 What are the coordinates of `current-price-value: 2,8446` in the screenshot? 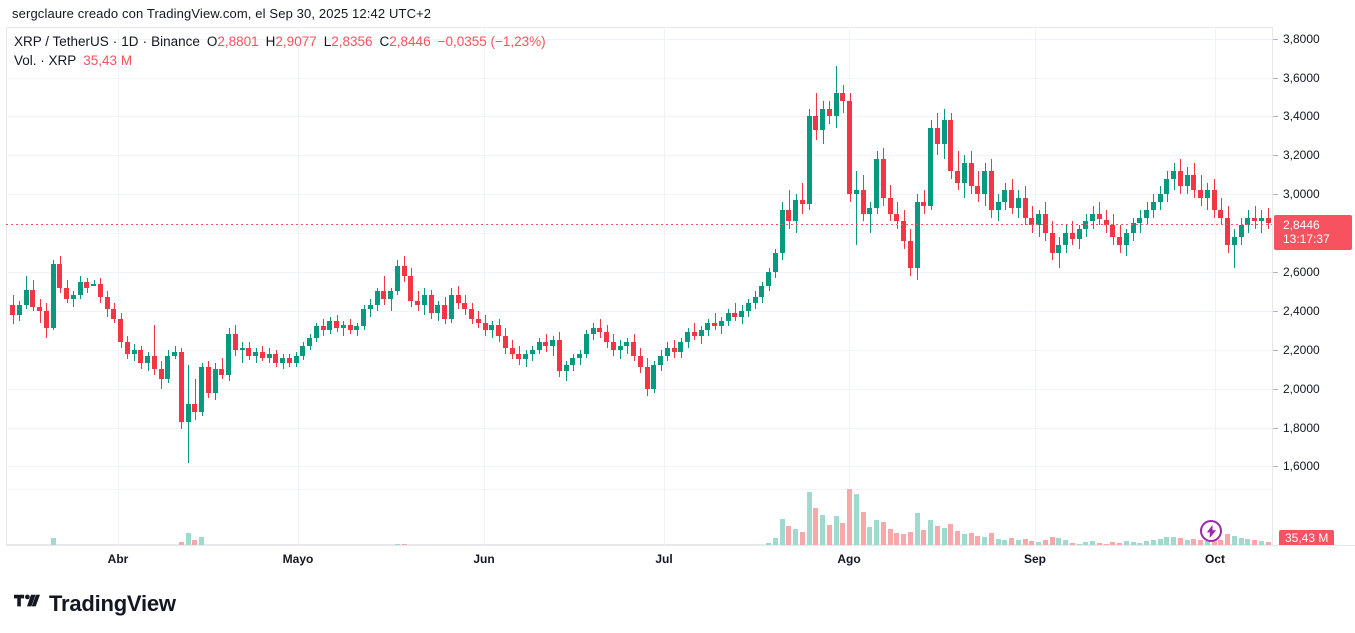 It's located at (1301, 225).